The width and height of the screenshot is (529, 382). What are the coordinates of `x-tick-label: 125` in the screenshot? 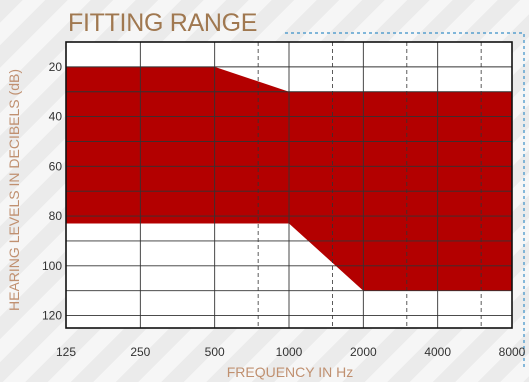 It's located at (66, 352).